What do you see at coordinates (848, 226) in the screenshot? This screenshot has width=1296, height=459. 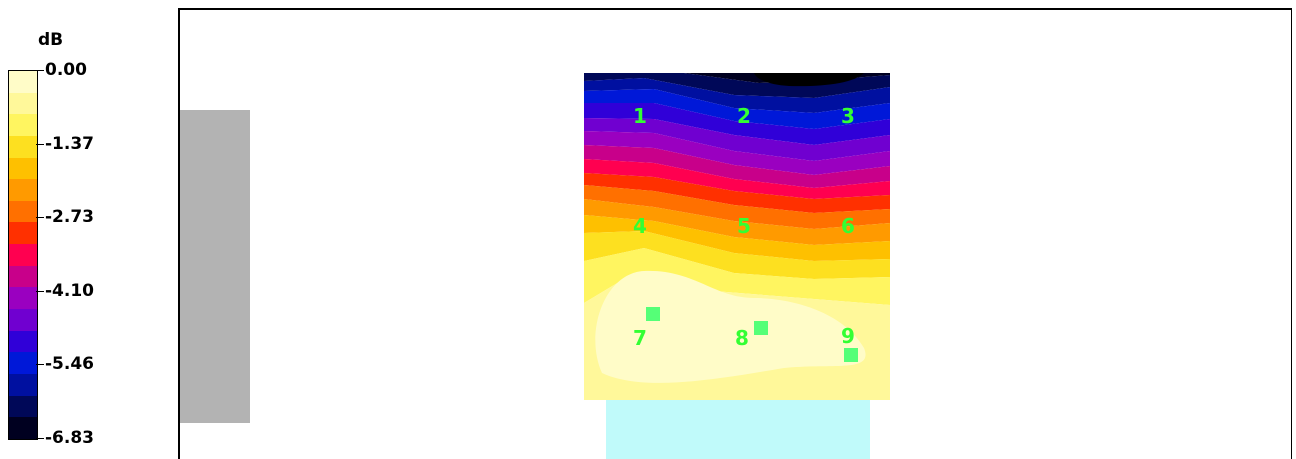 I see `point-label: 6` at bounding box center [848, 226].